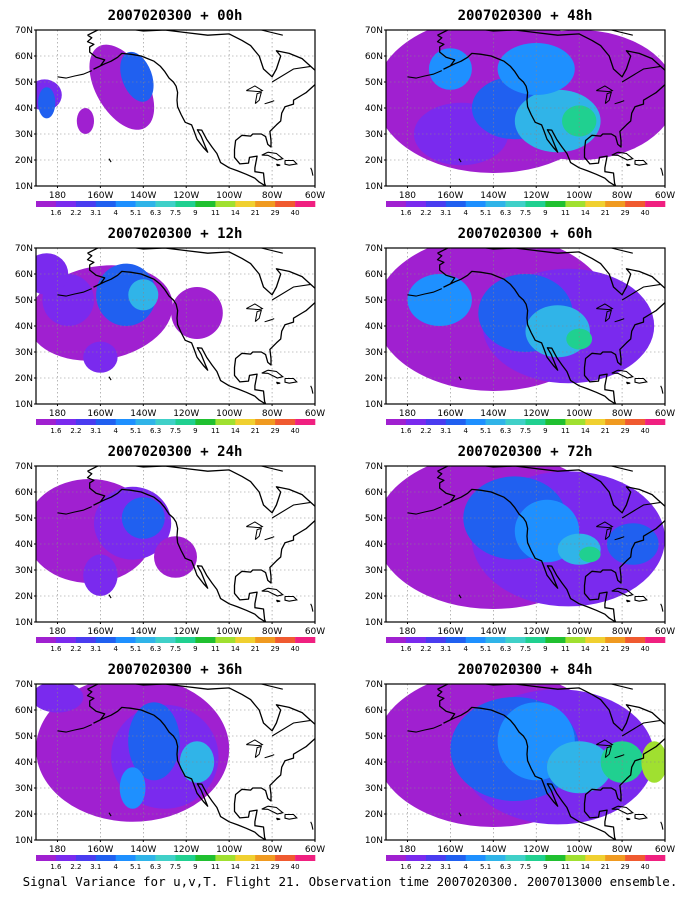 The width and height of the screenshot is (700, 900). Describe the element at coordinates (505, 867) in the screenshot. I see `legend-level-label: 6.3` at that location.